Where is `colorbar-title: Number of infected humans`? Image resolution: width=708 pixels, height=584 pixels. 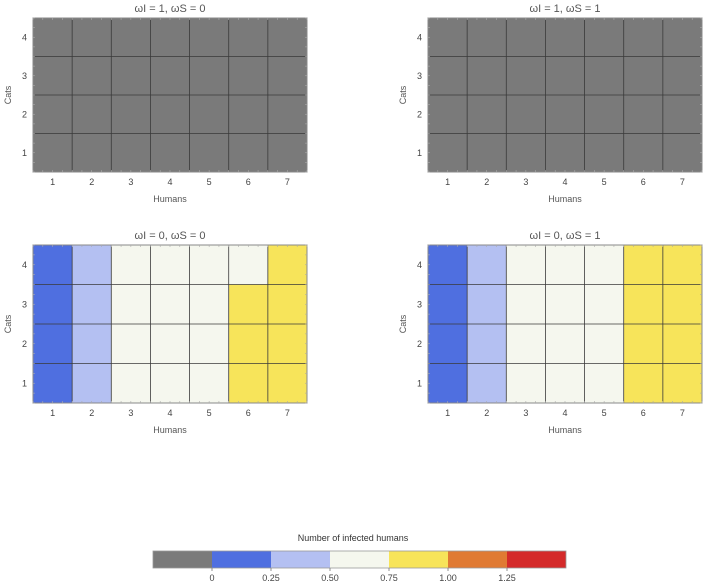
colorbar-title: Number of infected humans is located at coordinates (353, 538).